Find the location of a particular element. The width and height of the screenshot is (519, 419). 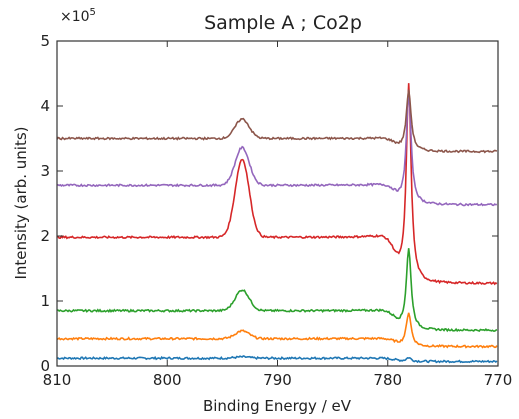

y-multiplier: ×10⁵ is located at coordinates (78, 16).